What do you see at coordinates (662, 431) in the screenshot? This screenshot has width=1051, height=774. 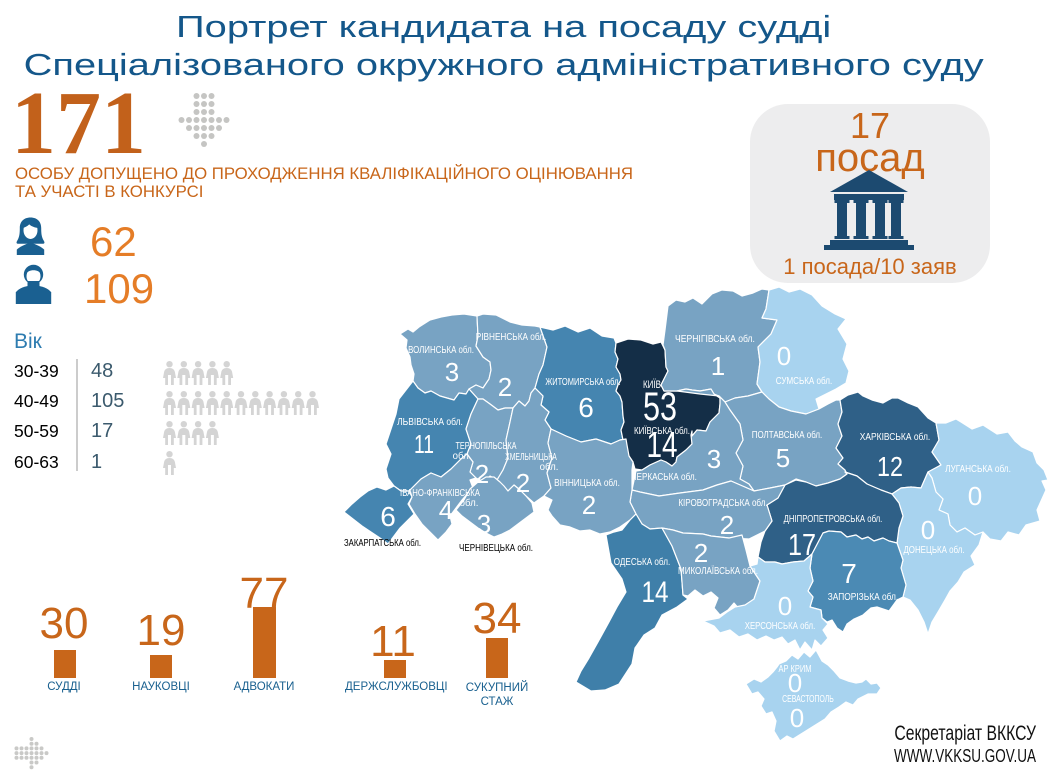 I see `svg-text: КИЇВСЬКА обл.` at bounding box center [662, 431].